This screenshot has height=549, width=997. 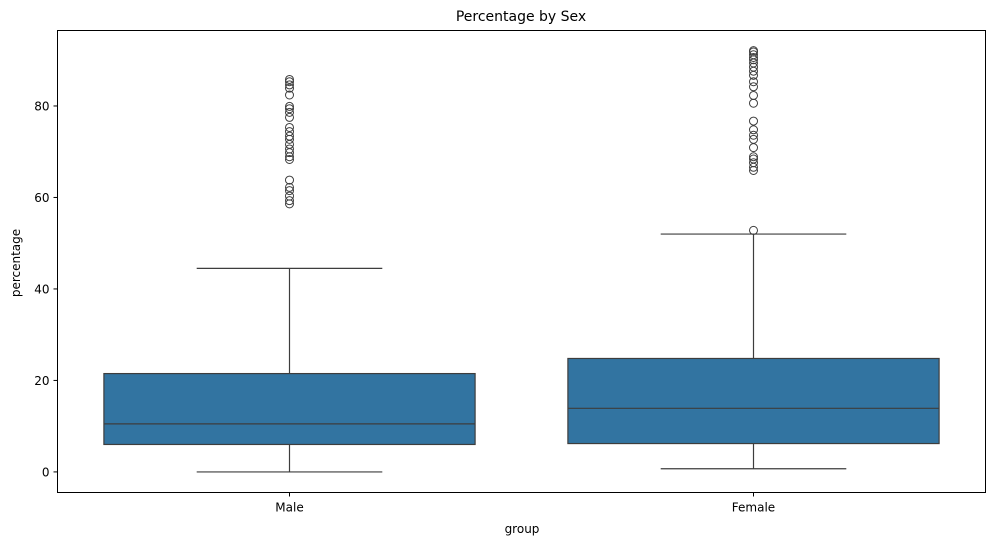 What do you see at coordinates (289, 508) in the screenshot?
I see `x-tick-label: Male` at bounding box center [289, 508].